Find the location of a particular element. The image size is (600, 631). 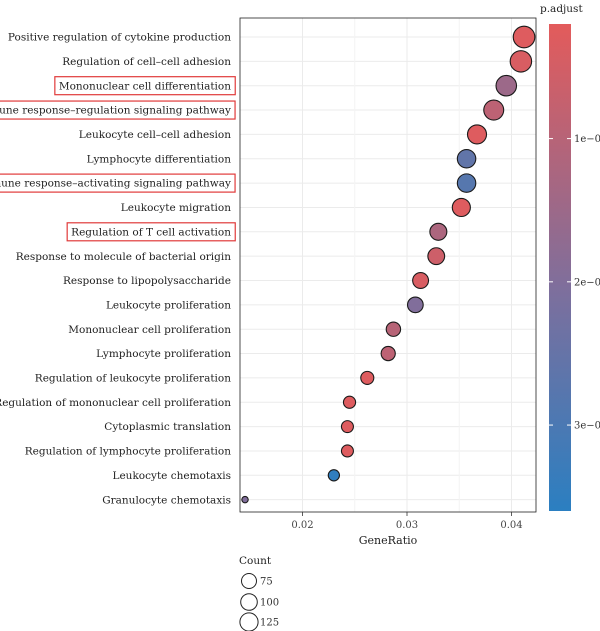

term-label: Leukocyte proliferation is located at coordinates (168, 305).